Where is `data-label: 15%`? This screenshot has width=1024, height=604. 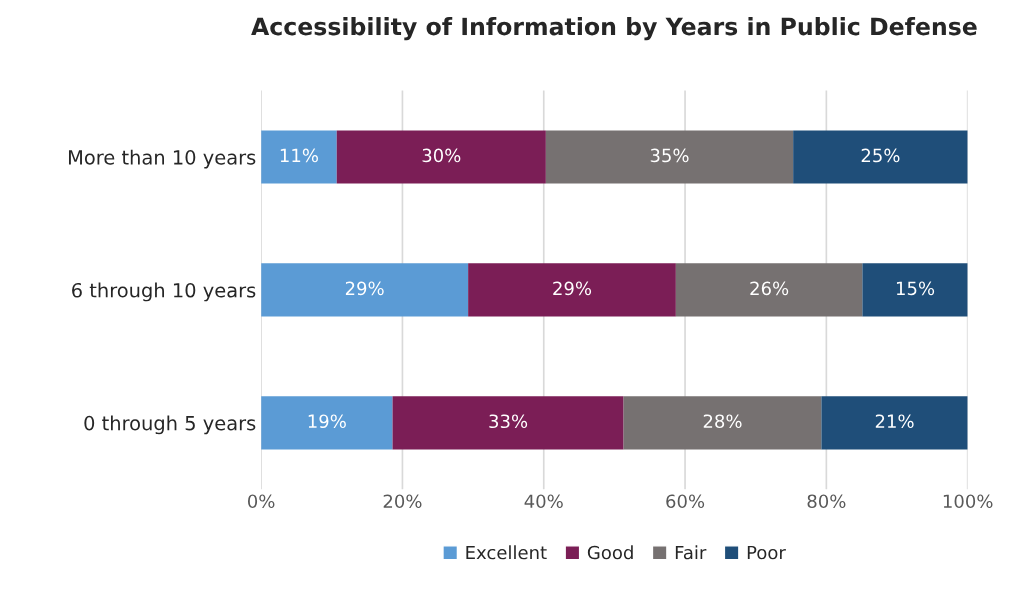
data-label: 15% is located at coordinates (915, 288).